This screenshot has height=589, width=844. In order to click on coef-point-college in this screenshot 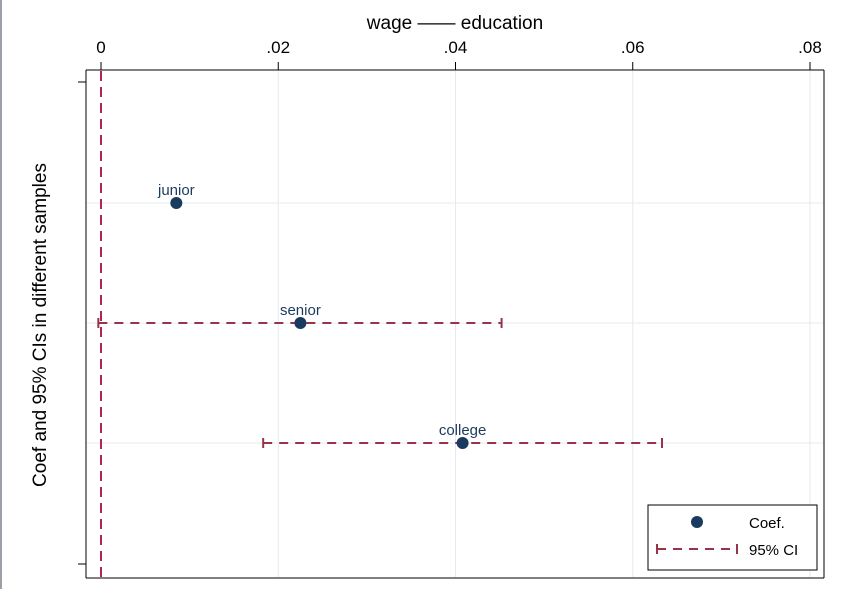, I will do `click(462, 443)`.